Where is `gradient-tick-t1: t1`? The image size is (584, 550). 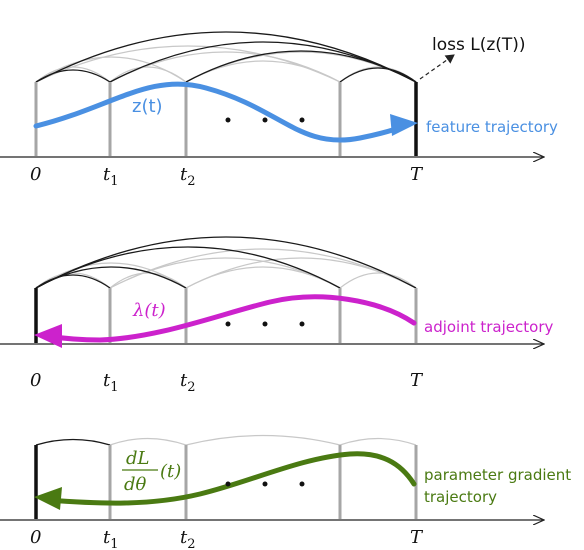 gradient-tick-t1: t1 is located at coordinates (111, 538).